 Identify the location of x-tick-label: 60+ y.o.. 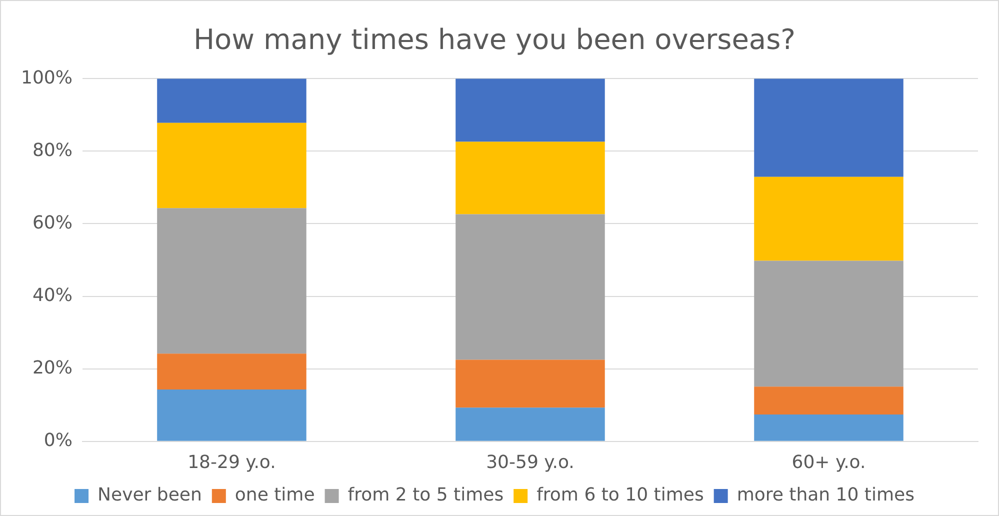
(829, 462).